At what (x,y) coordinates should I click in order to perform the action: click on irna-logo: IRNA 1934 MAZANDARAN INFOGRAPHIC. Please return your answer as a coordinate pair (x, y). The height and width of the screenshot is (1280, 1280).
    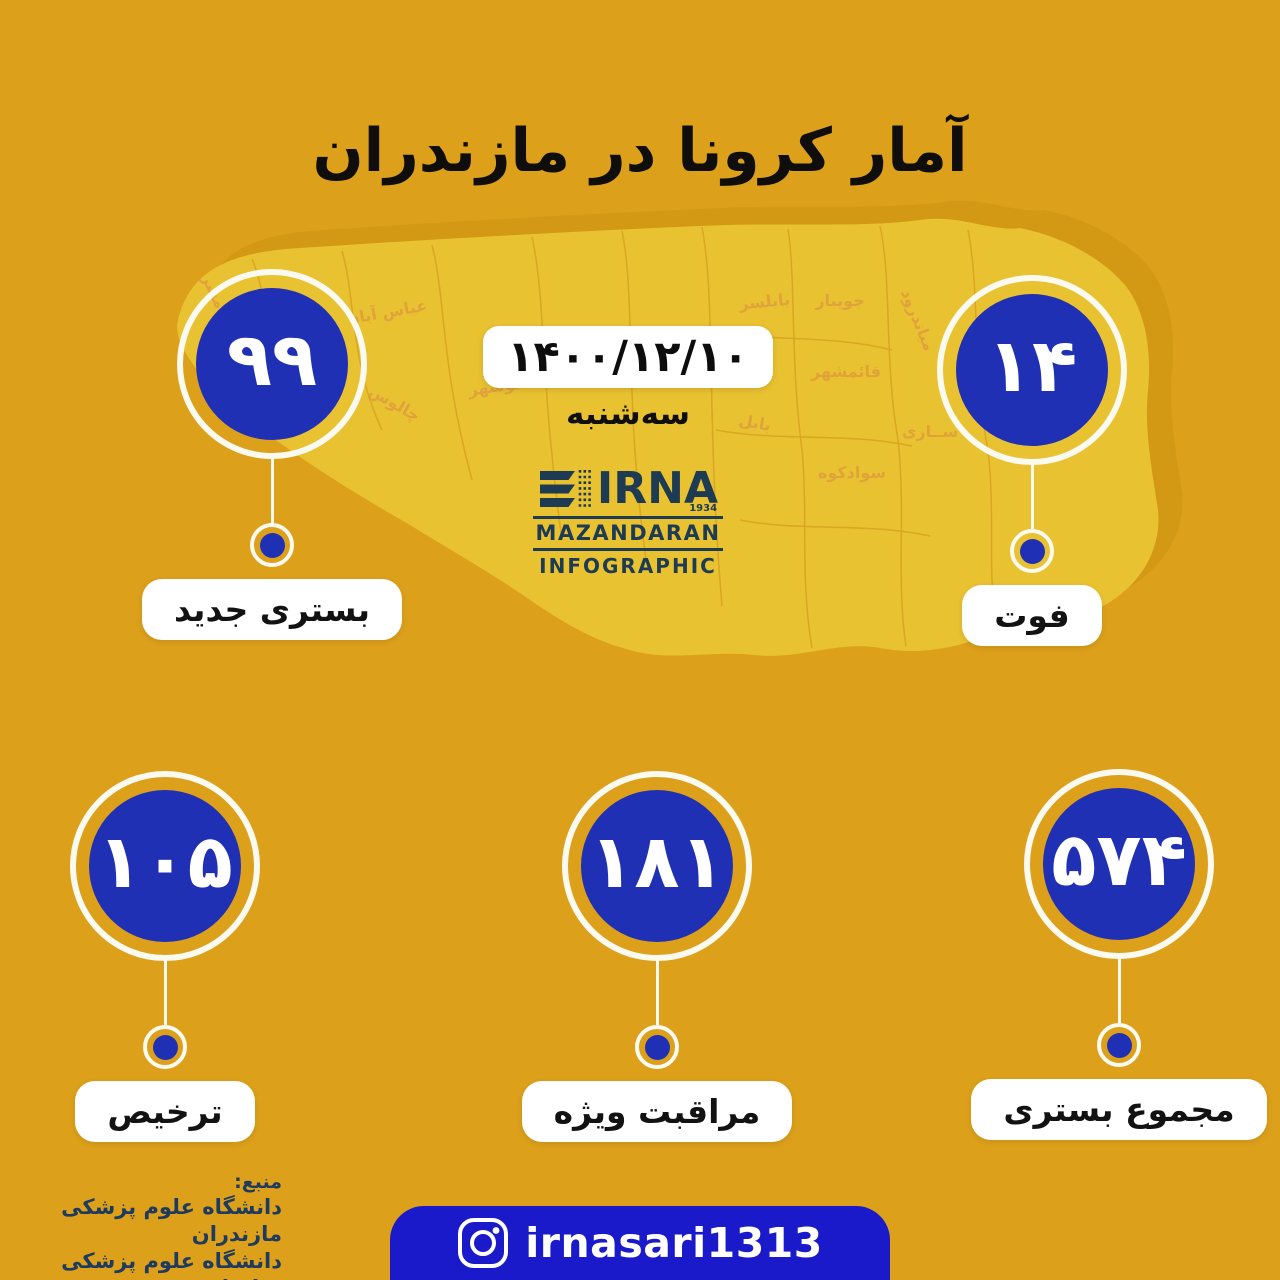
    Looking at the image, I should click on (628, 522).